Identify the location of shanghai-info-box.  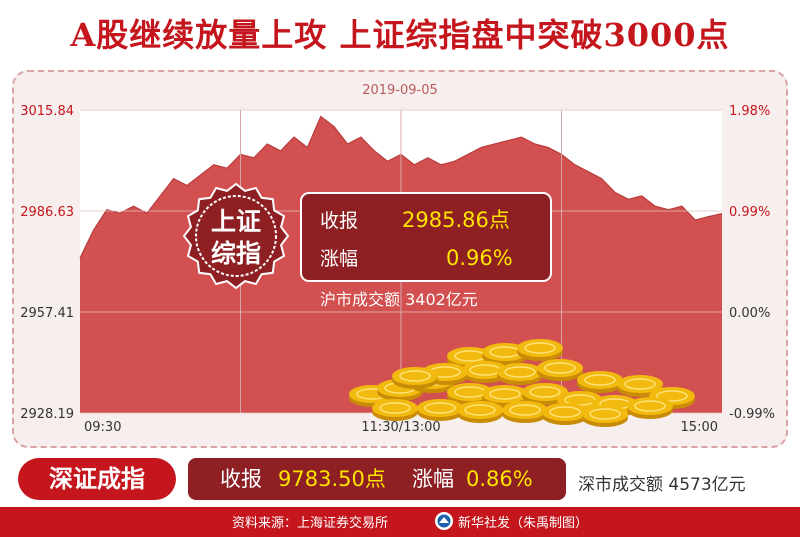
(426, 237).